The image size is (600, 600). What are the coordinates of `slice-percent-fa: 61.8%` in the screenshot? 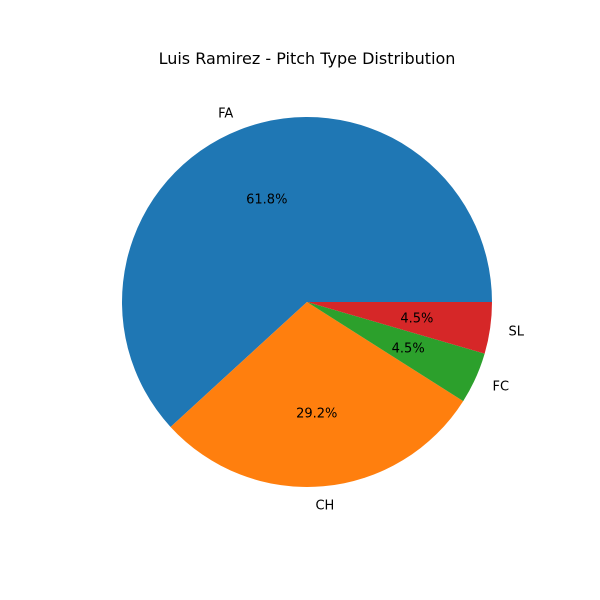 It's located at (266, 200).